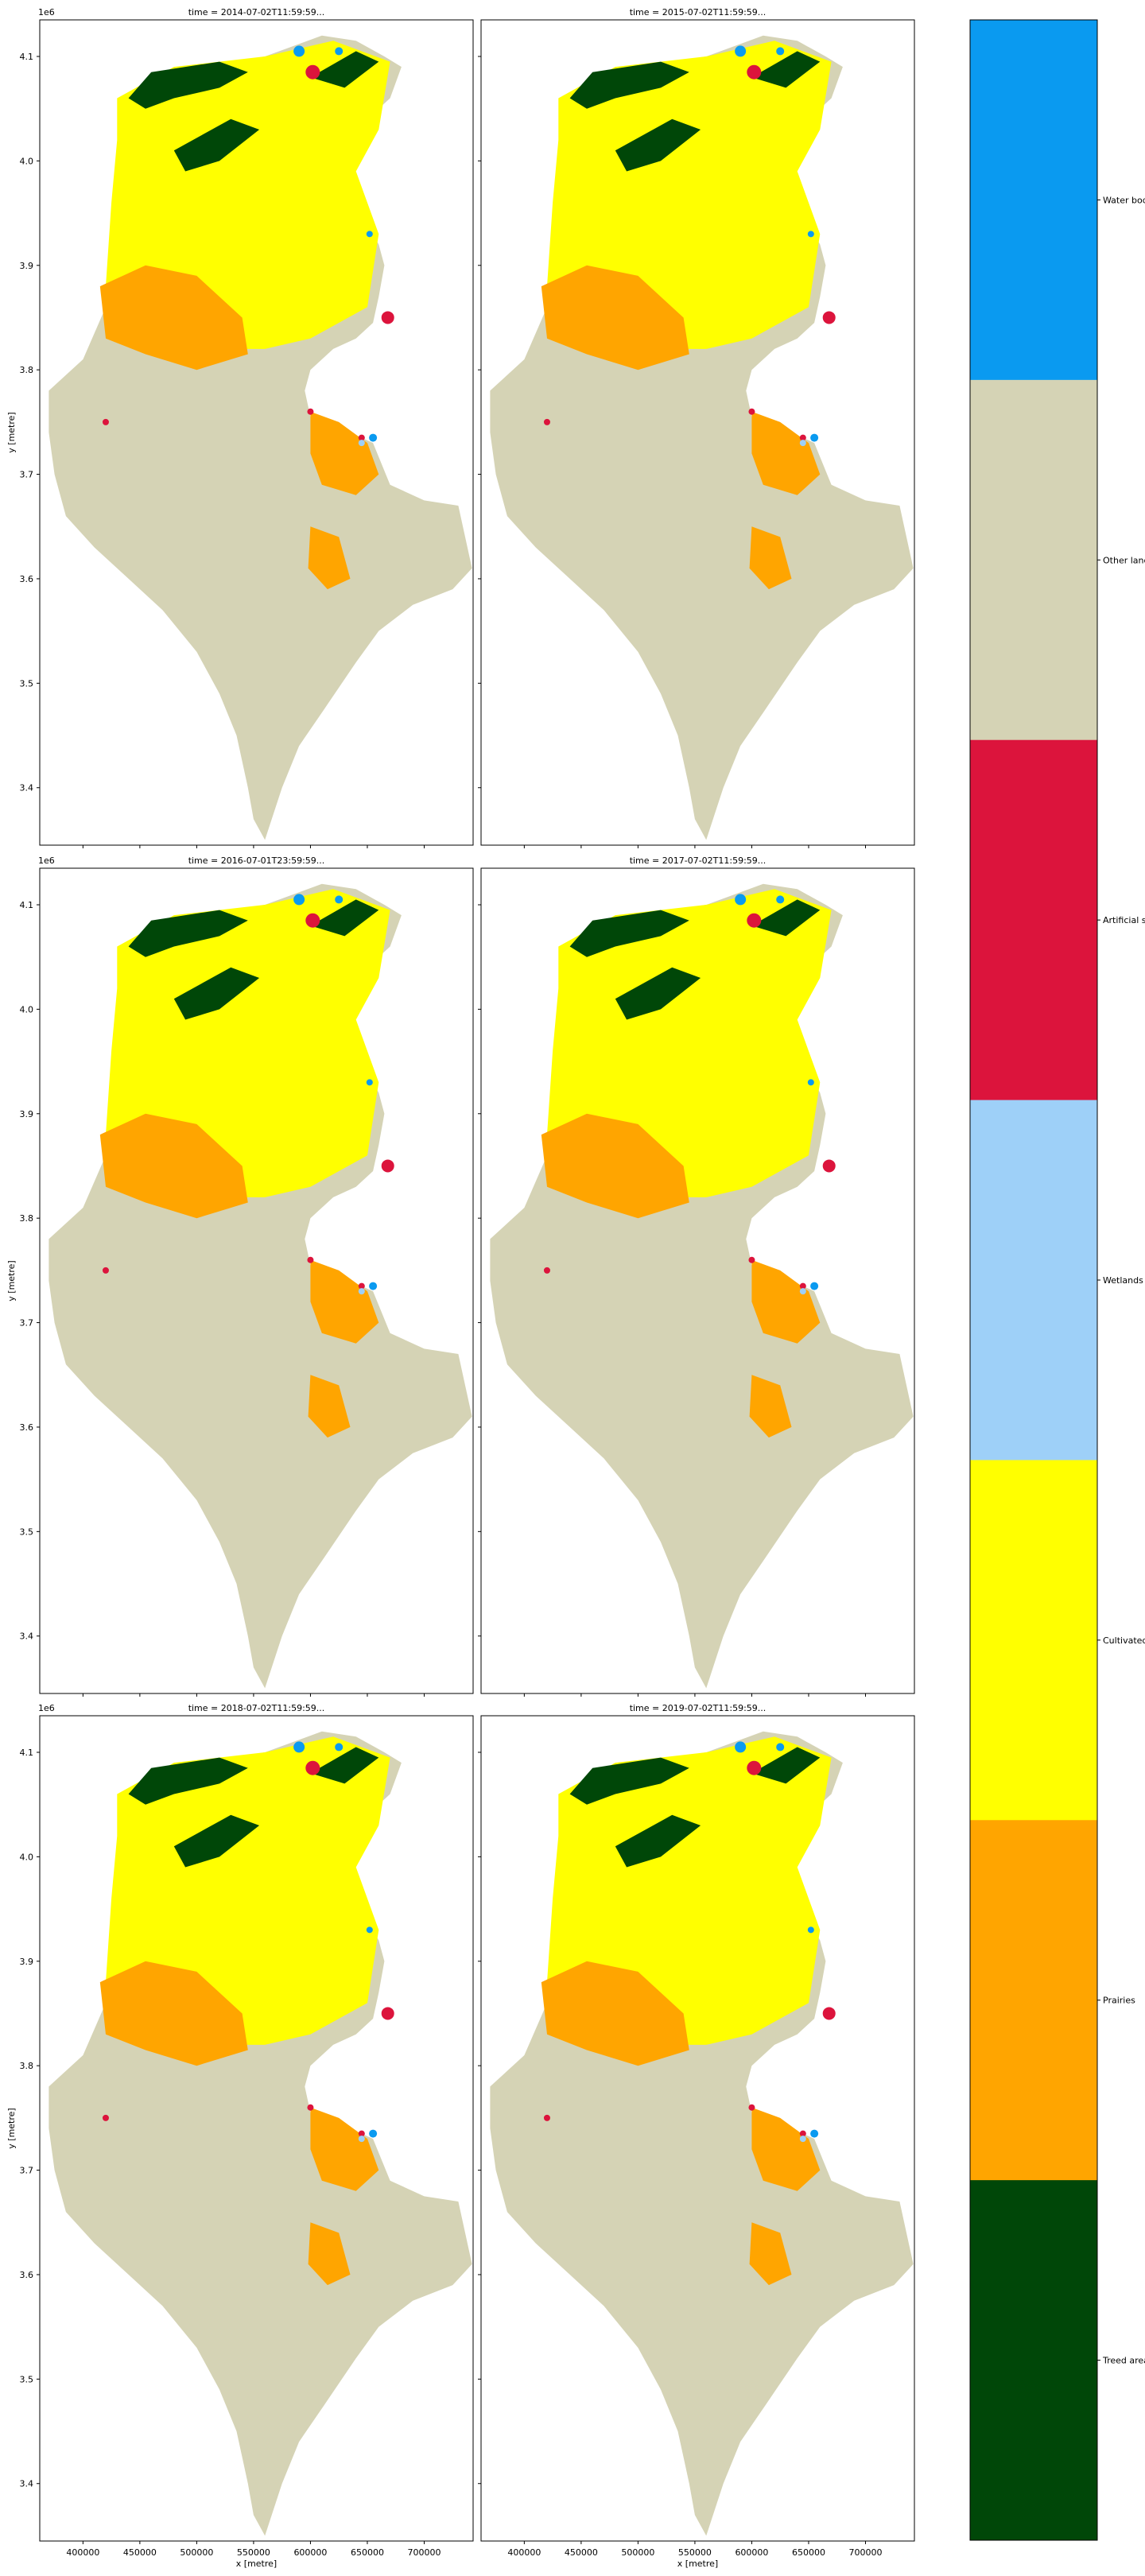  I want to click on y-tick-label: 3.5, so click(27, 2379).